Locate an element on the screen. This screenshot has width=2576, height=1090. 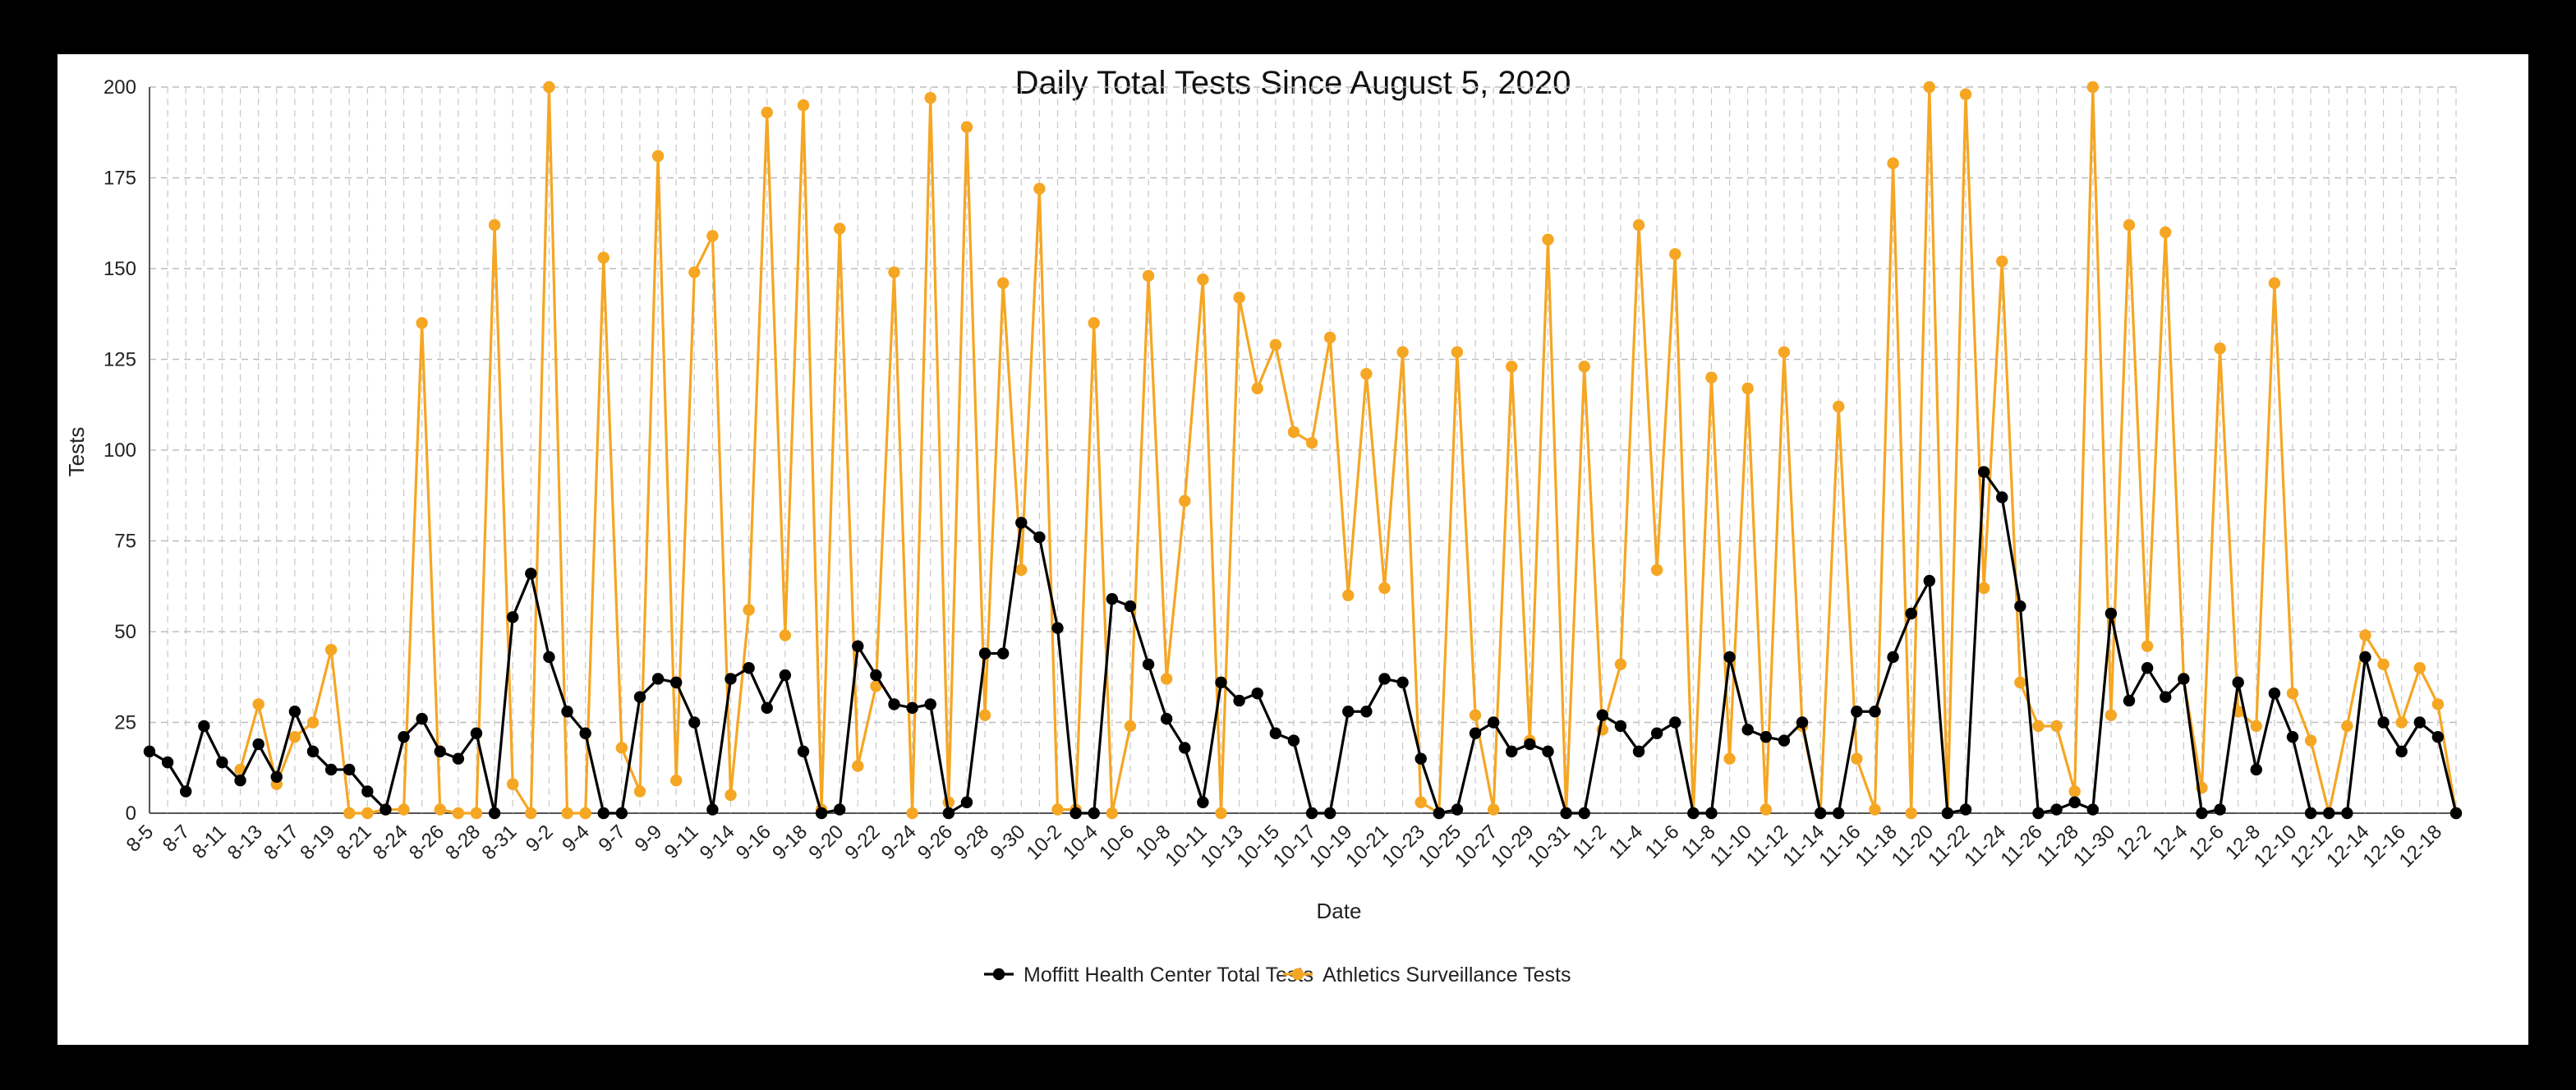
x-tick-label: 9-20 is located at coordinates (826, 842).